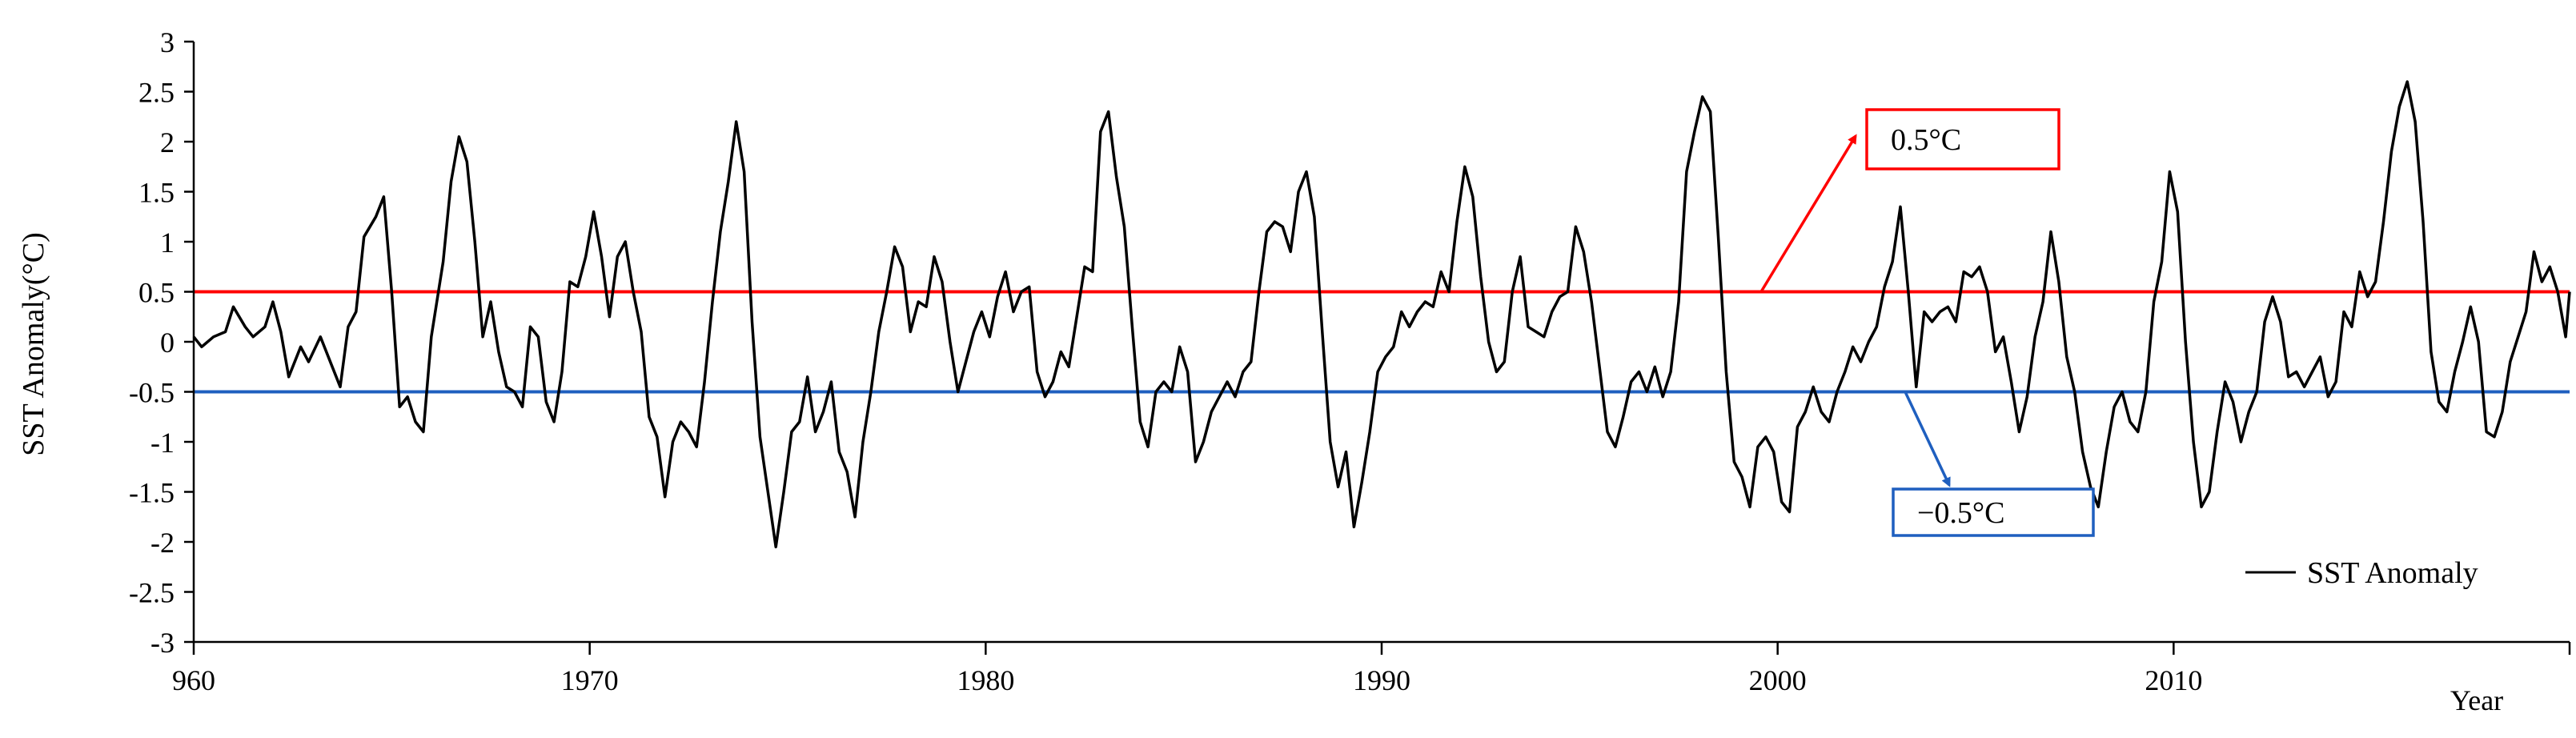 The height and width of the screenshot is (738, 2576). Describe the element at coordinates (162, 543) in the screenshot. I see `y-tick-label: -2` at that location.